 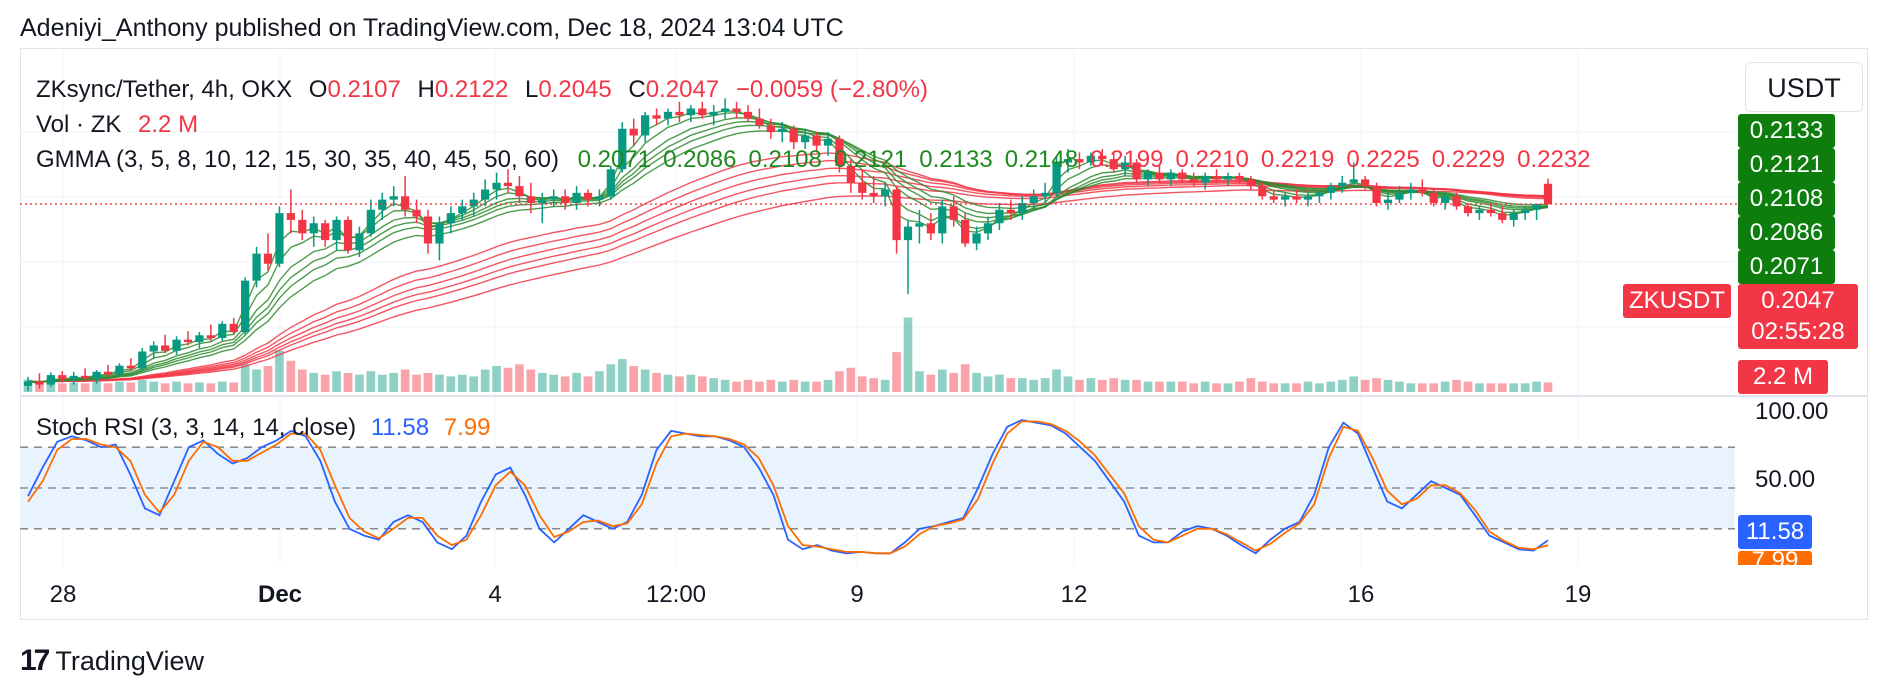 I want to click on gmma-tag-5: 0.2071, so click(x=1786, y=267).